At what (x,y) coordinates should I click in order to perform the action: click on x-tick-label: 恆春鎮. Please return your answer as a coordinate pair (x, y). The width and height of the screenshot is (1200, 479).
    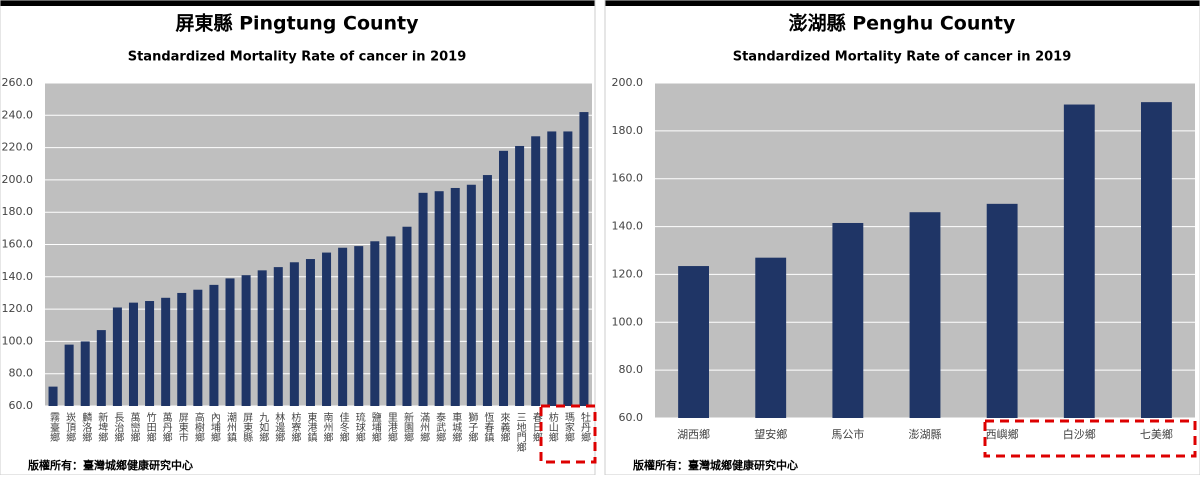
    Looking at the image, I should click on (488, 427).